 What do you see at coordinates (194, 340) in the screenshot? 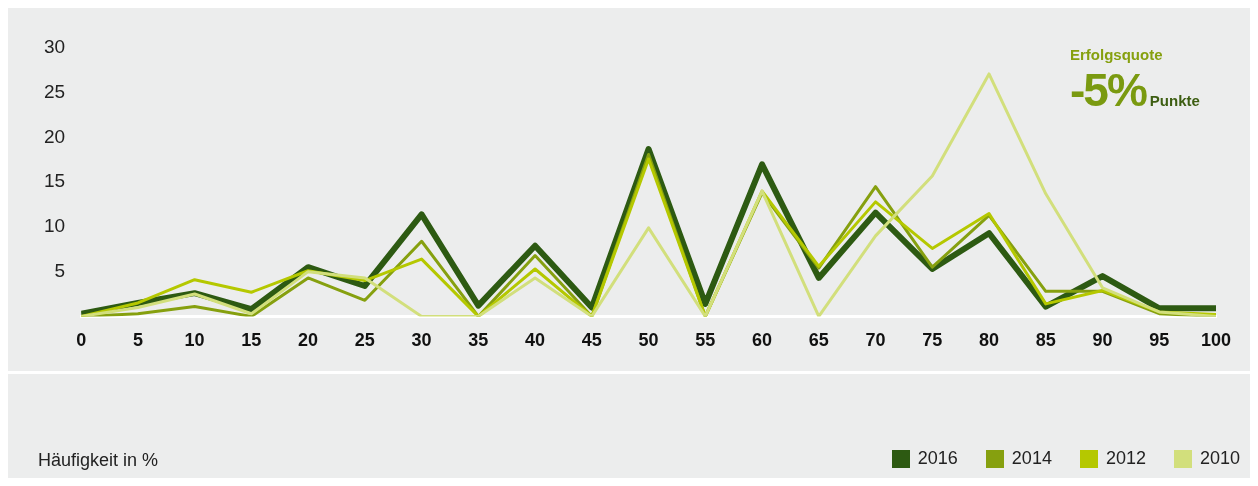
I see `x-tick-label: 10` at bounding box center [194, 340].